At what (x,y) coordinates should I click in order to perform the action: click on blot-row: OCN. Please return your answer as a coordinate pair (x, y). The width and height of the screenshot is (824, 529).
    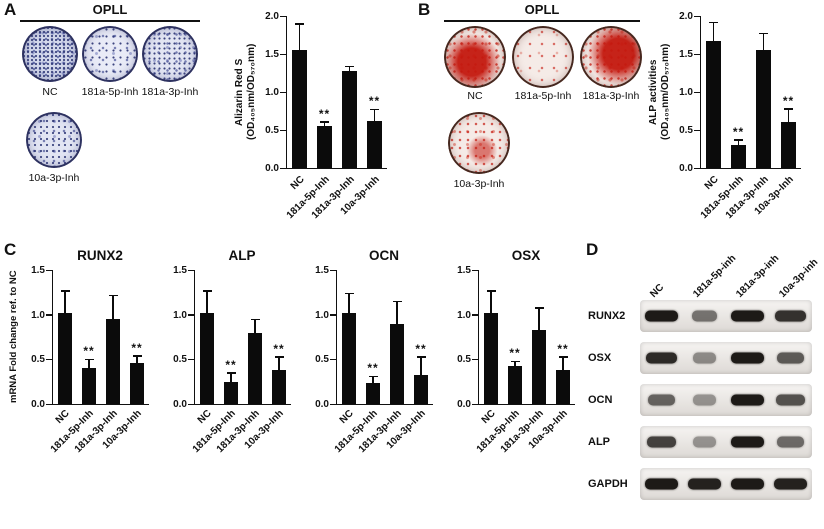
    Looking at the image, I should click on (703, 400).